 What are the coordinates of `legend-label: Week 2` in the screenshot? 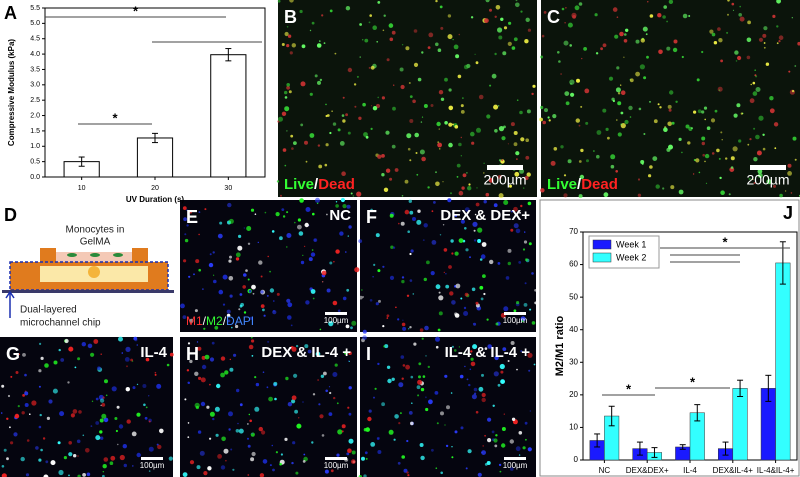 It's located at (631, 257).